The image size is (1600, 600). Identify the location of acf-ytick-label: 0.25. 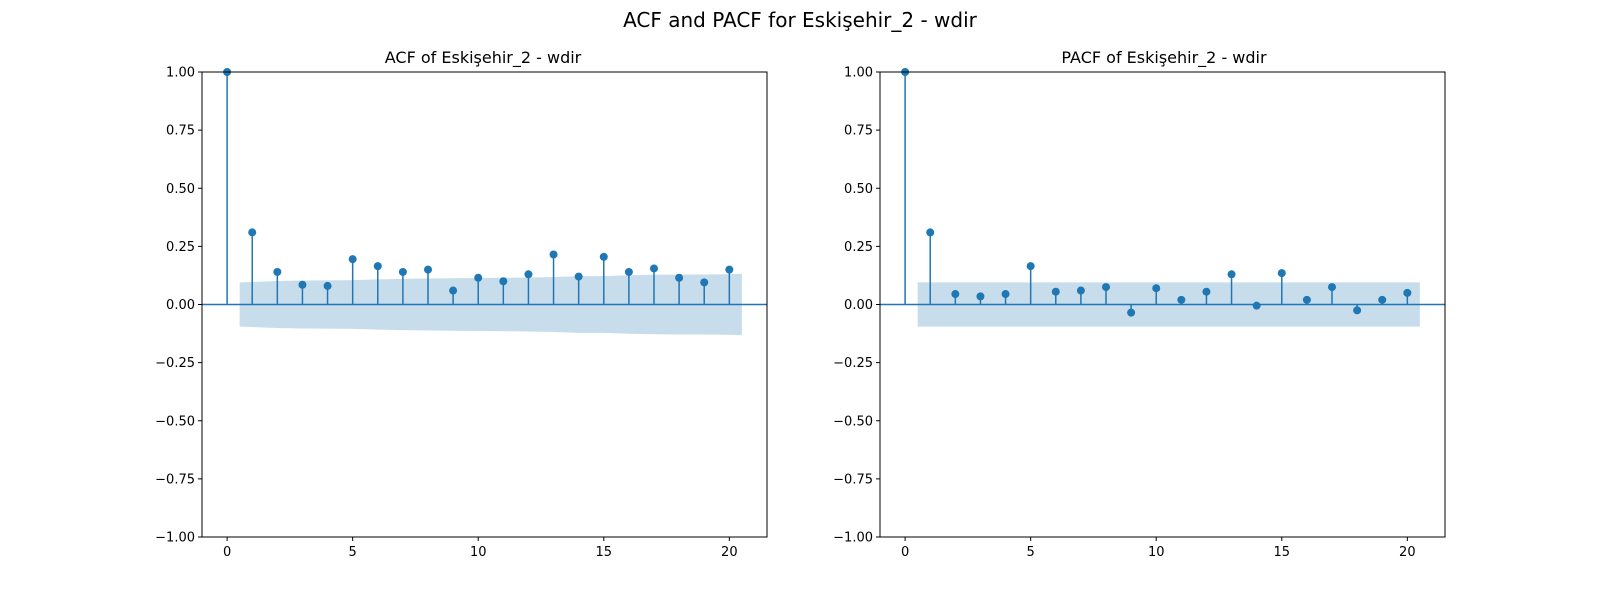
(180, 247).